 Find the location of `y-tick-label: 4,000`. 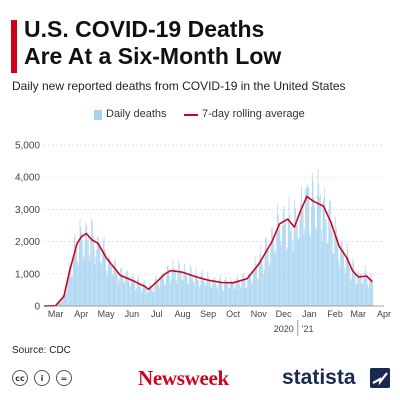

y-tick-label: 4,000 is located at coordinates (27, 178).